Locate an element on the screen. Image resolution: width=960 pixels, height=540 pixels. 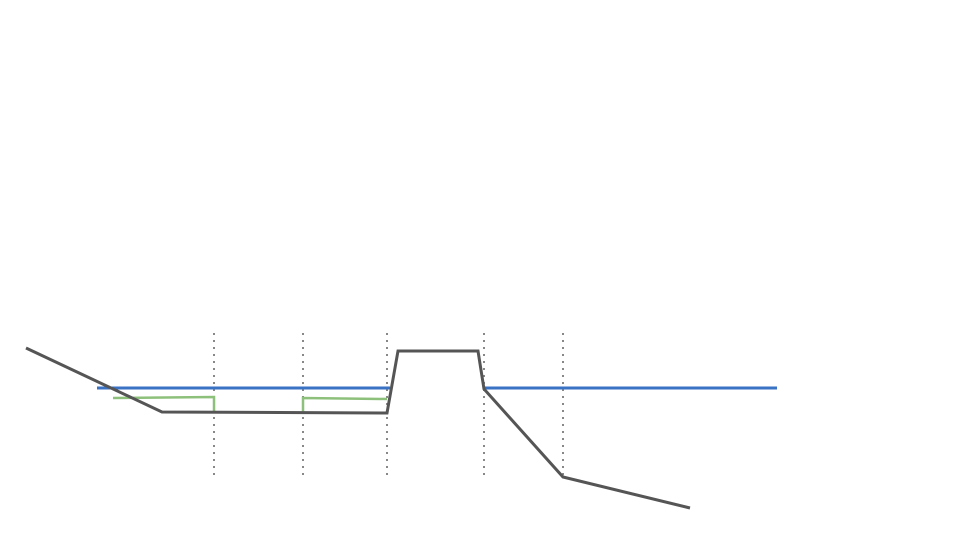
secondary-level-lines is located at coordinates (250, 403).